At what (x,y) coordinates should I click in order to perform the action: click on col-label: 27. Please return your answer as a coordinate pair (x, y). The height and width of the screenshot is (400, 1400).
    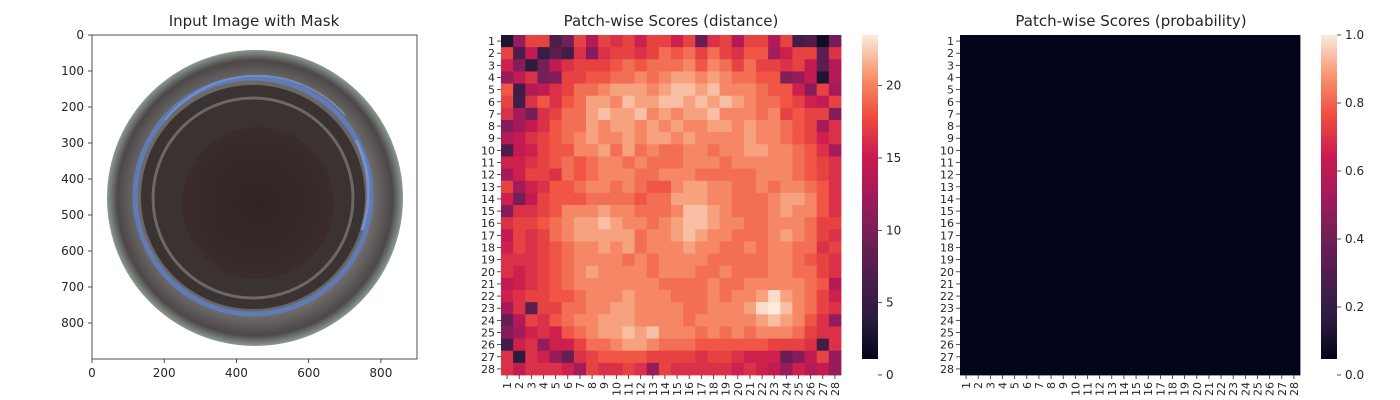
    Looking at the image, I should click on (1282, 389).